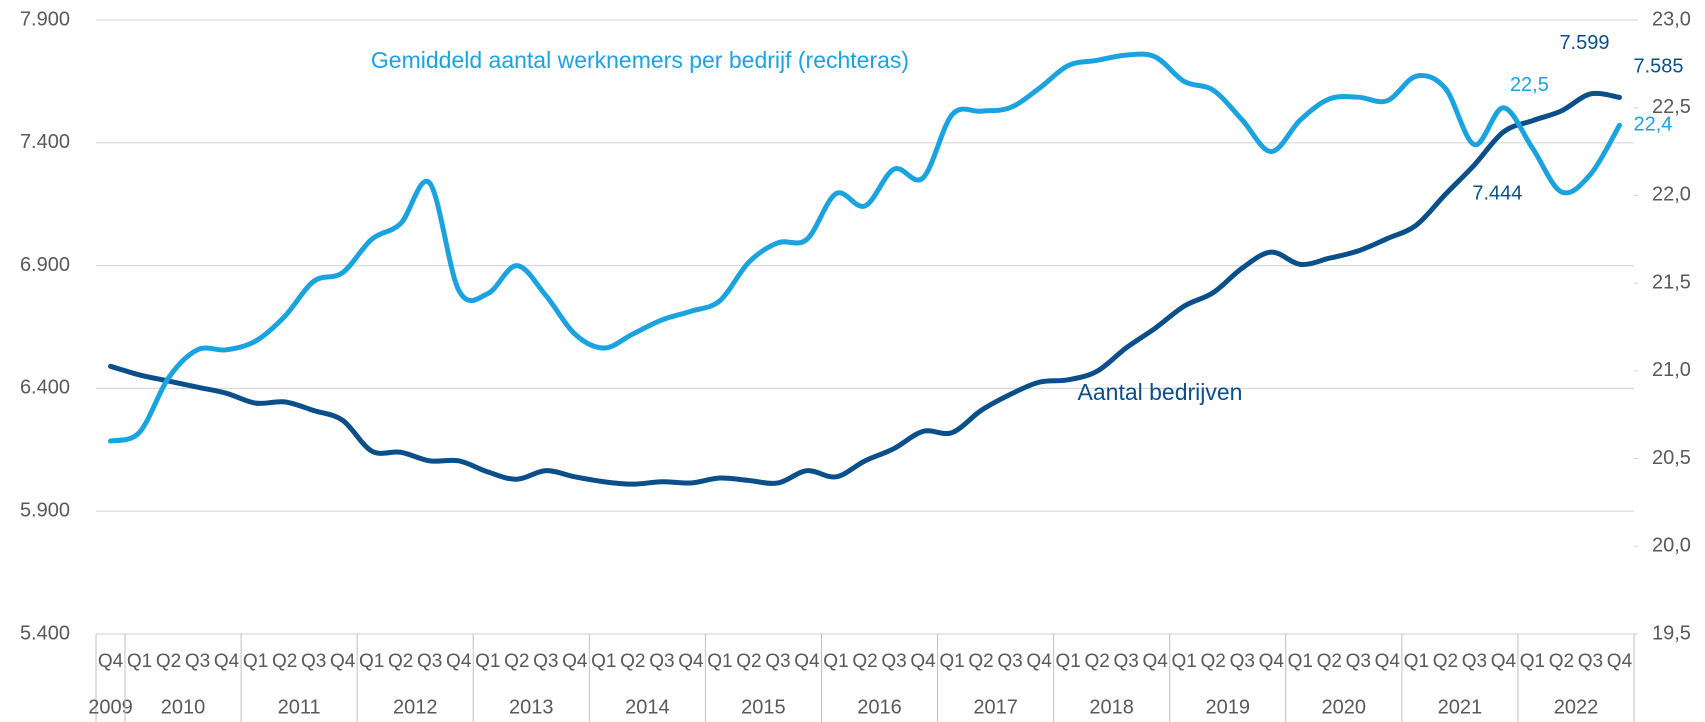  I want to click on year-label: 2016, so click(879, 707).